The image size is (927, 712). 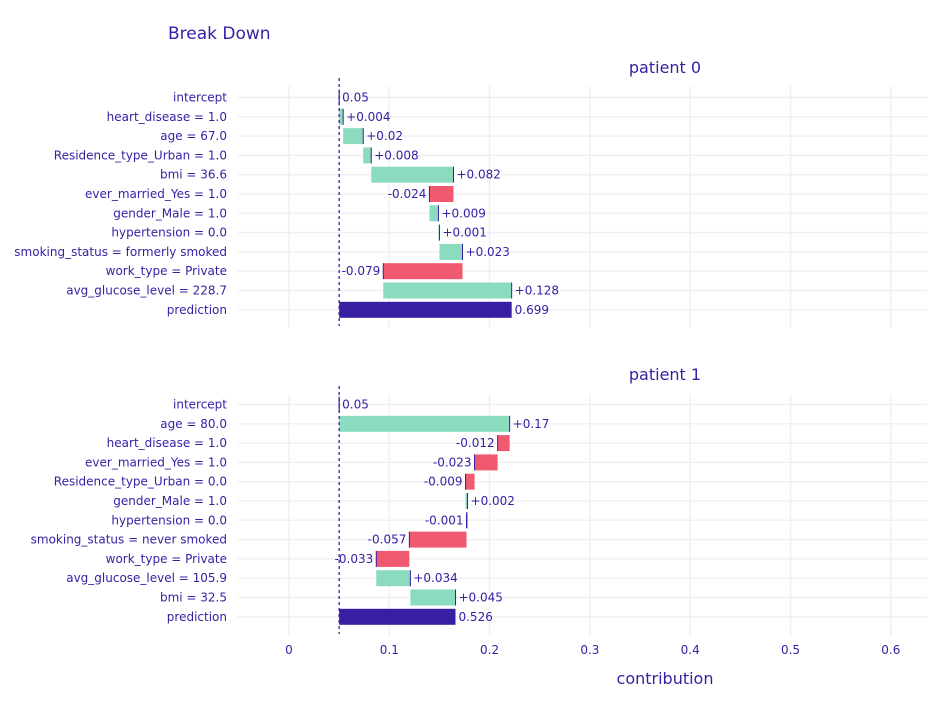 What do you see at coordinates (354, 559) in the screenshot?
I see `value-label: -0.033` at bounding box center [354, 559].